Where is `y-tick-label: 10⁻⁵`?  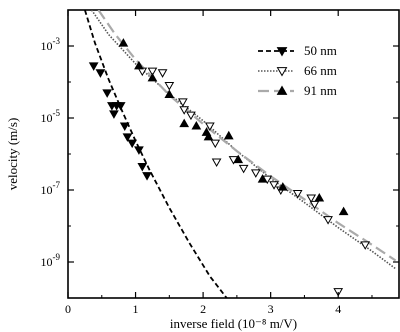 y-tick-label: 10⁻⁵ is located at coordinates (51, 116).